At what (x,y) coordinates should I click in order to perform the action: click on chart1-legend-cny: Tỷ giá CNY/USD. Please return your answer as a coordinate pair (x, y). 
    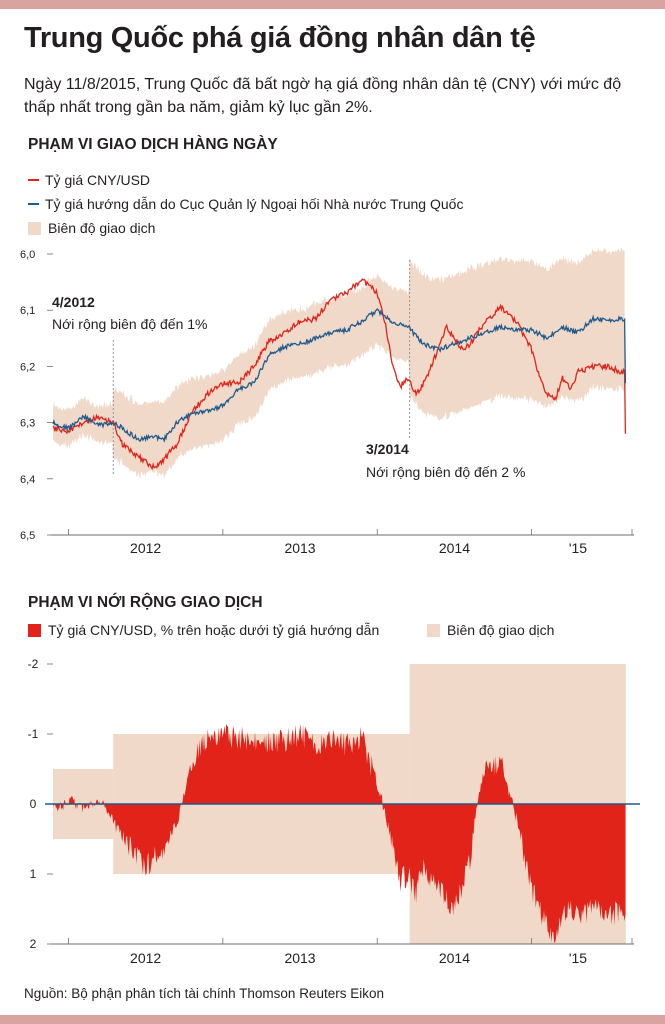
    Looking at the image, I should click on (89, 180).